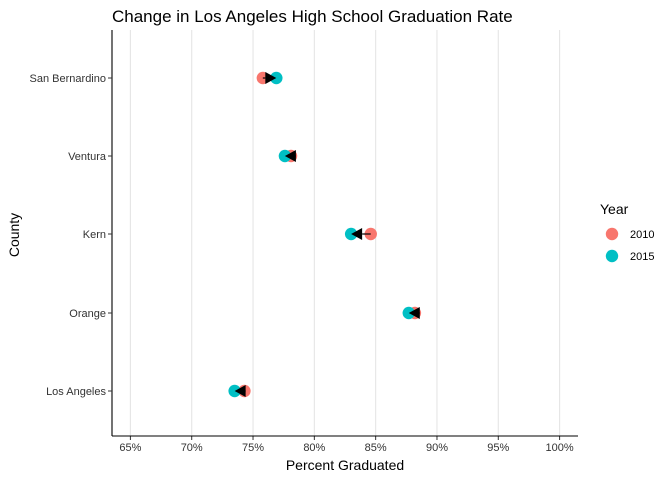  Describe the element at coordinates (560, 448) in the screenshot. I see `x-tick-label: 100%` at that location.